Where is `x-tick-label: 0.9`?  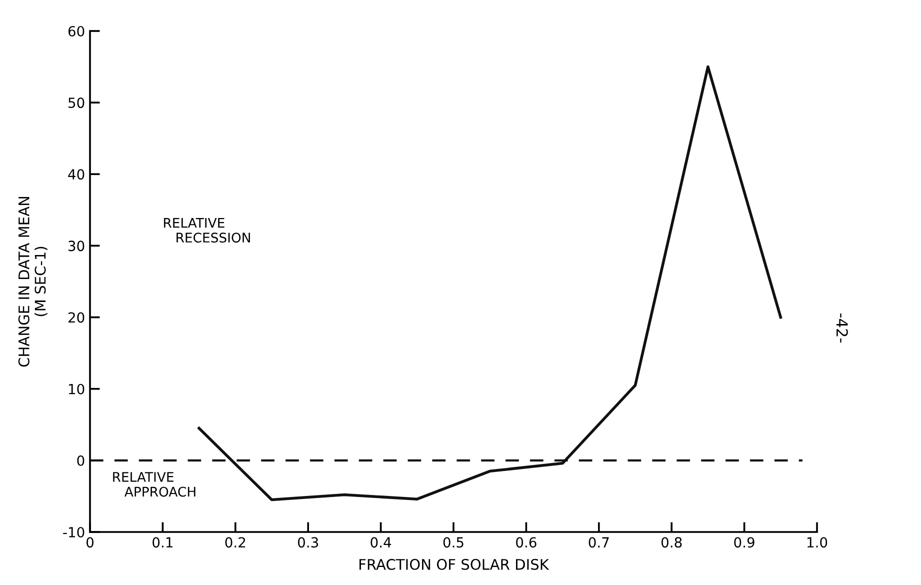
x-tick-label: 0.9 is located at coordinates (744, 542).